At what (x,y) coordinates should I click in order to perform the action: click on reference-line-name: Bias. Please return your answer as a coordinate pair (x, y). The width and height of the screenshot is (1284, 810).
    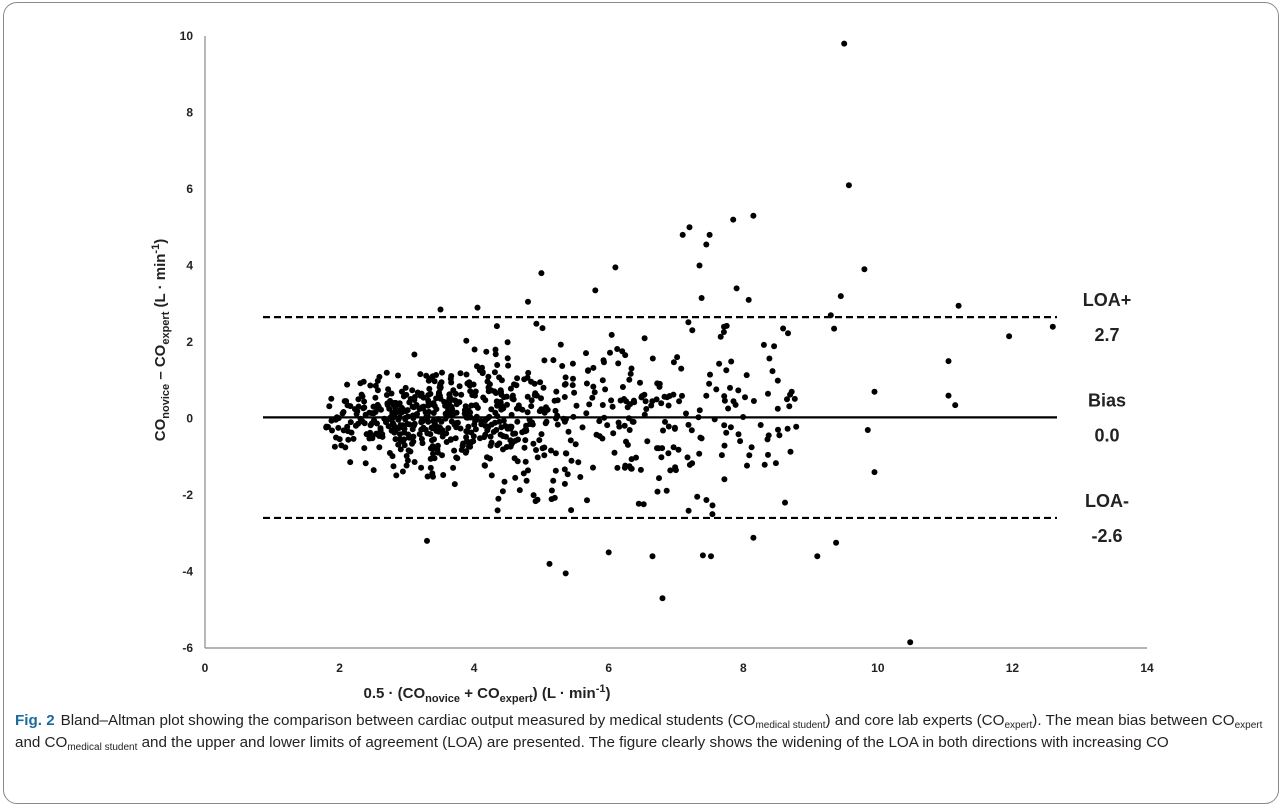
    Looking at the image, I should click on (1107, 400).